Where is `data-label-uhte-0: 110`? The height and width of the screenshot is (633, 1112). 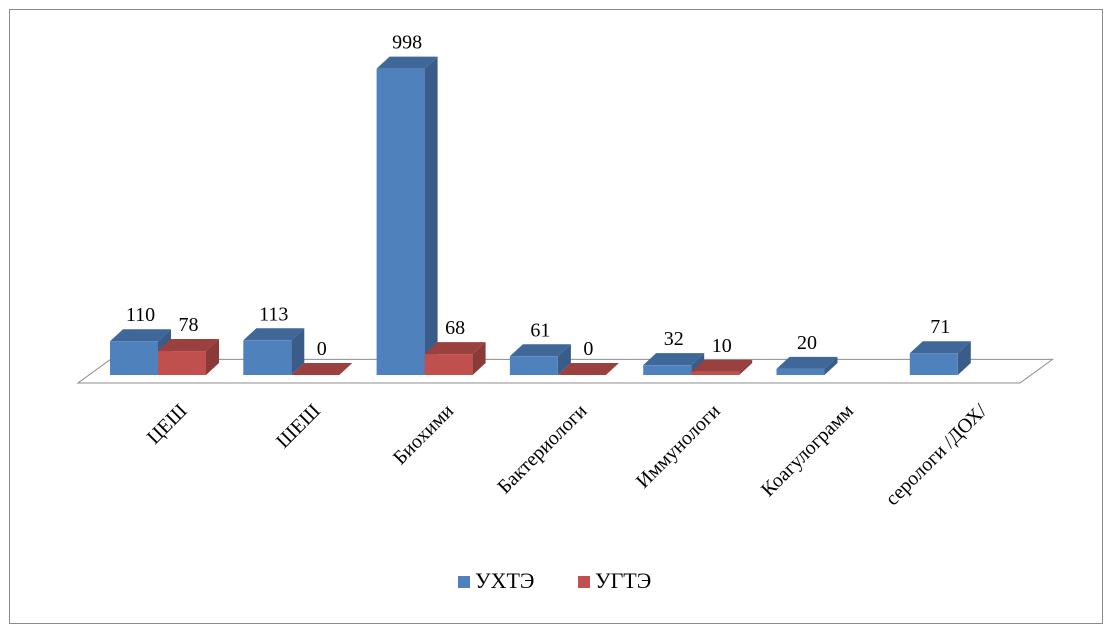
data-label-uhte-0: 110 is located at coordinates (140, 315).